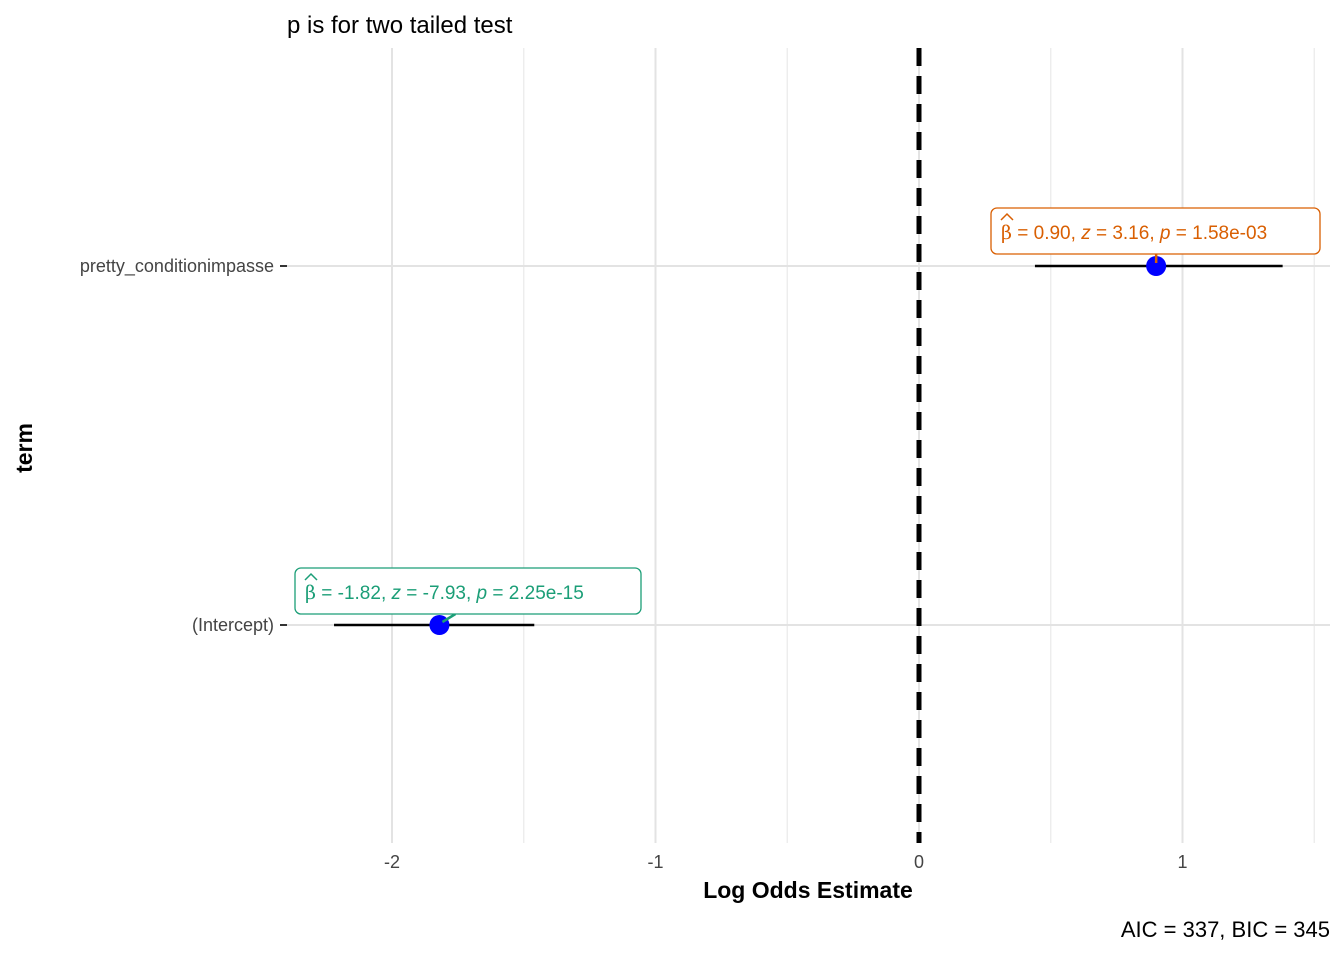 The height and width of the screenshot is (960, 1344). I want to click on label-part: = 1.58e-03, so click(1218, 233).